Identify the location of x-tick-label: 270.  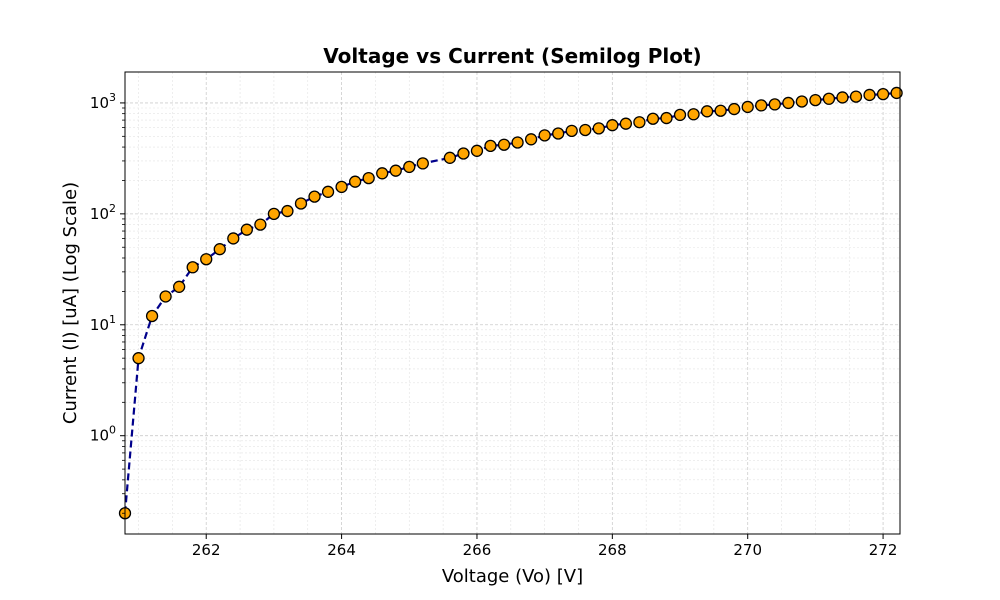
(747, 550).